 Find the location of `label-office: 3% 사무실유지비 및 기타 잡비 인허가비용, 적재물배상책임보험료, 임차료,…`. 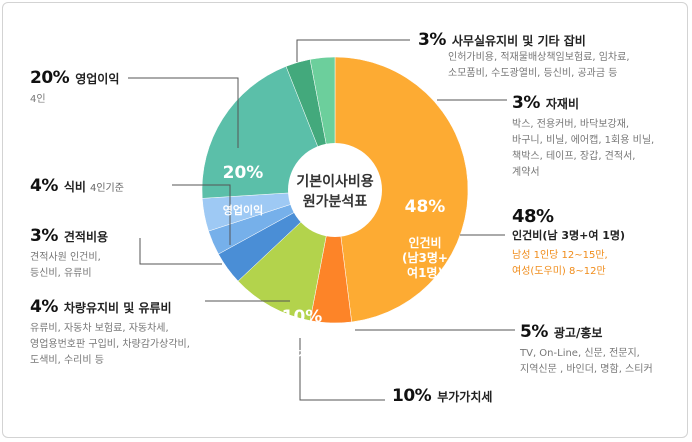

label-office: 3% 사무실유지비 및 기타 잡비 인허가비용, 적재물배상책임보험료, 임차료,… is located at coordinates (524, 54).